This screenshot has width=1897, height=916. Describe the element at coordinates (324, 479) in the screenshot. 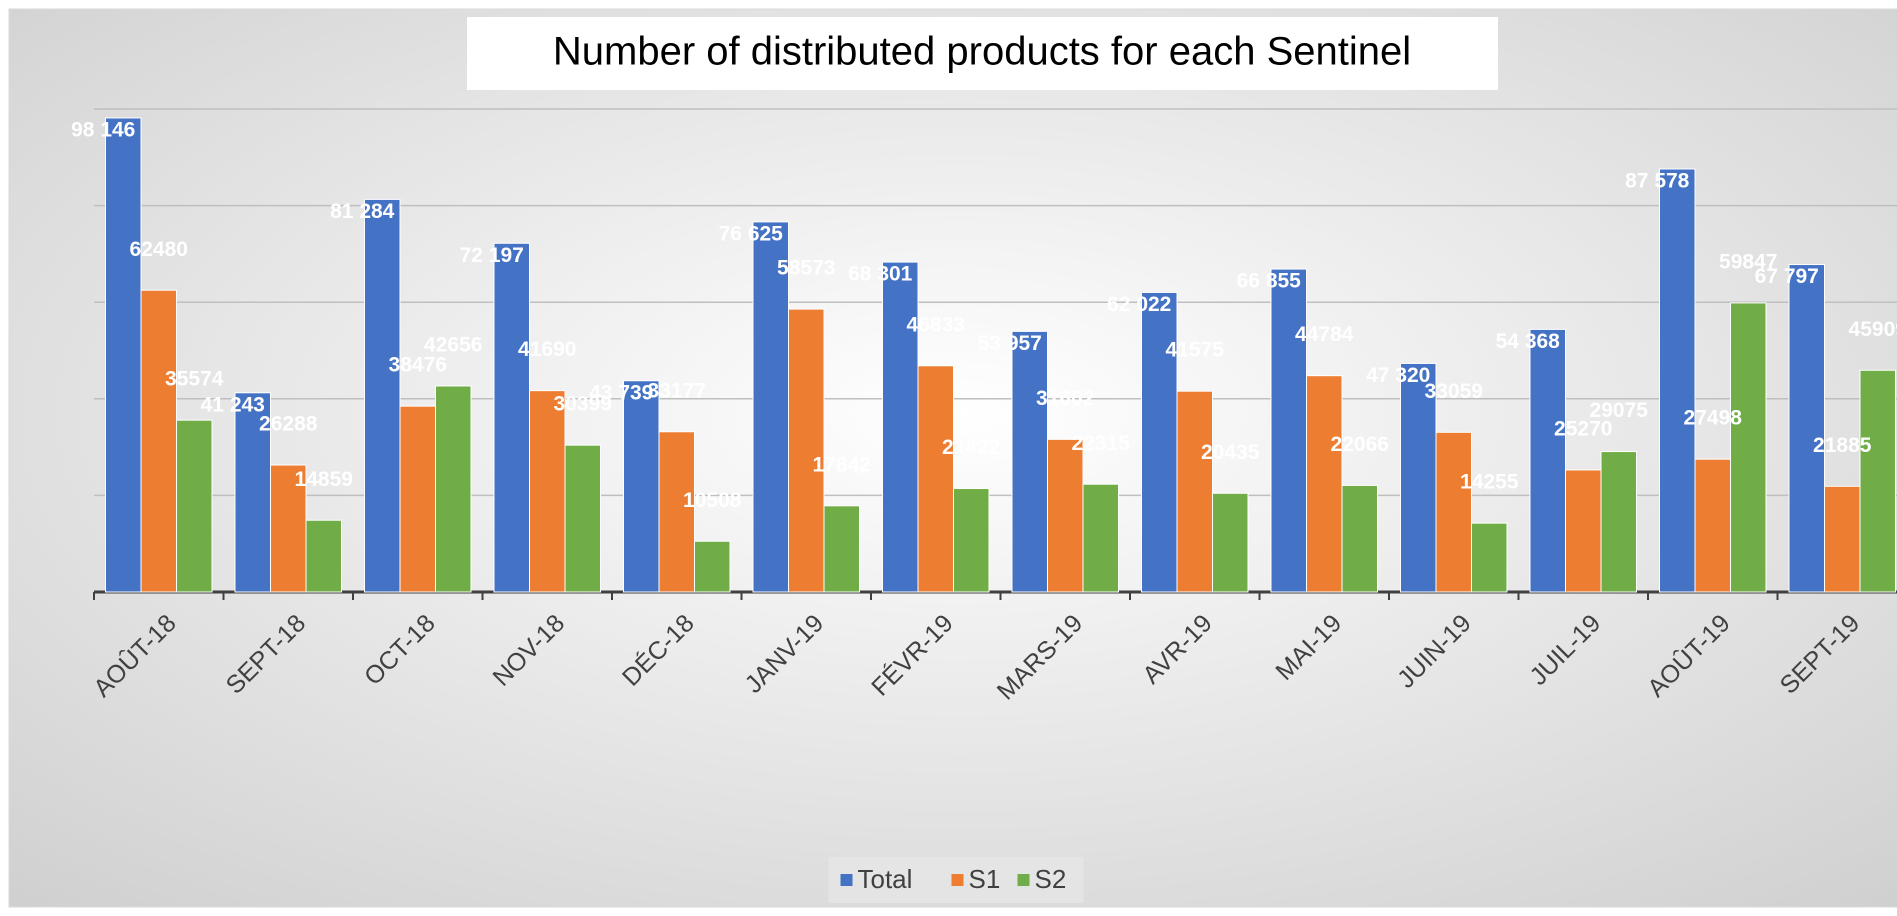

I see `data-label: 14859` at that location.